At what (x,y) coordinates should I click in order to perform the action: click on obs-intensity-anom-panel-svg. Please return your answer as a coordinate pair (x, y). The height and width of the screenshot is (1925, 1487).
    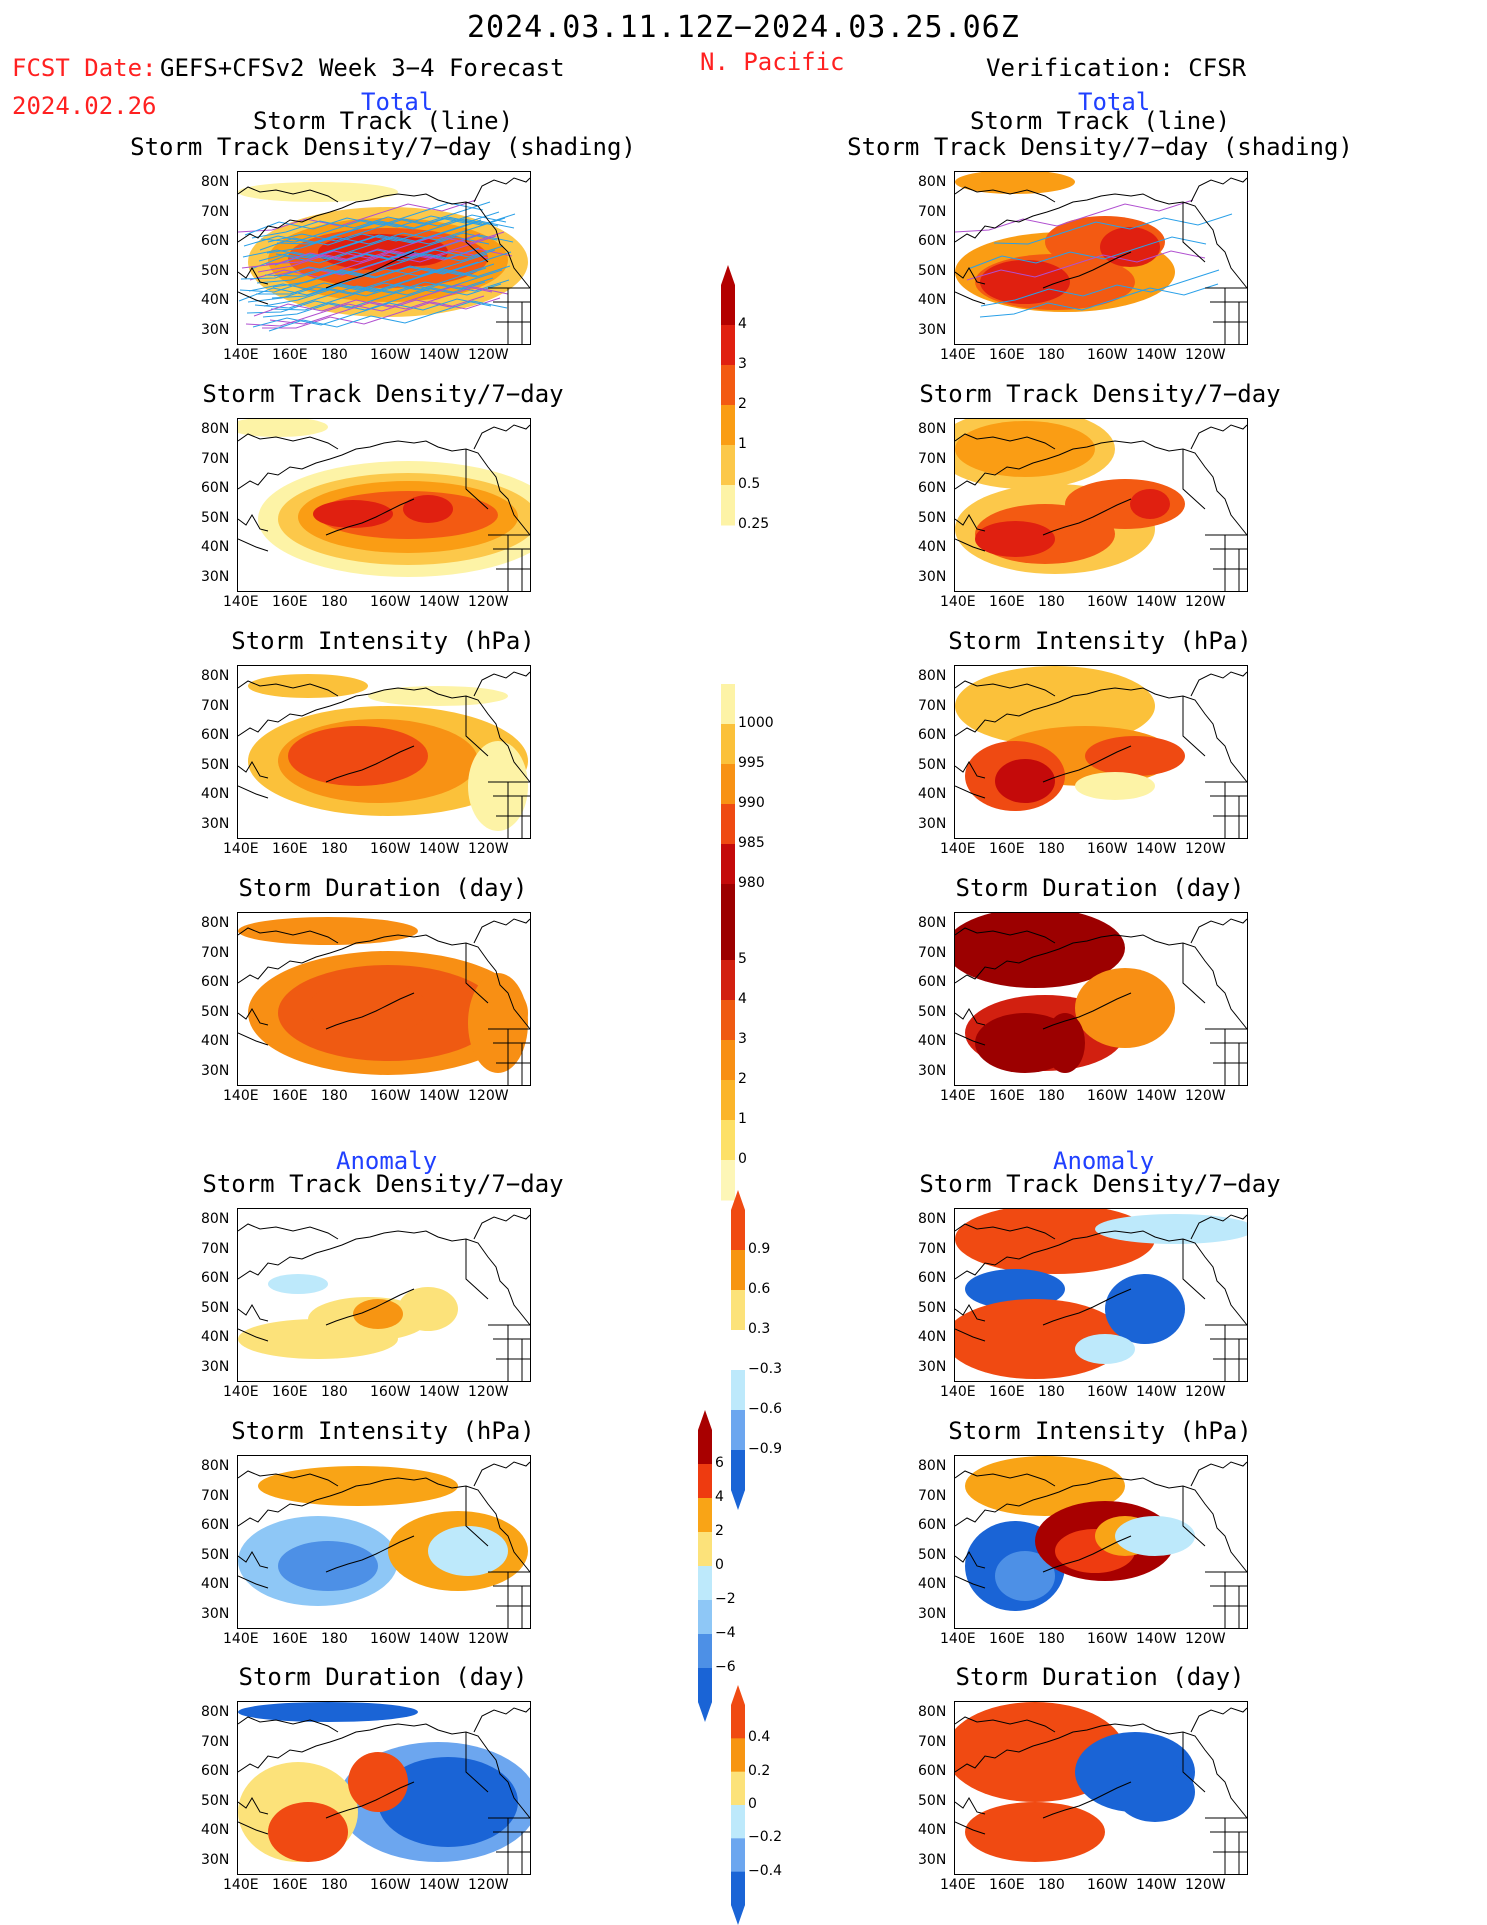
    Looking at the image, I should click on (1101, 1542).